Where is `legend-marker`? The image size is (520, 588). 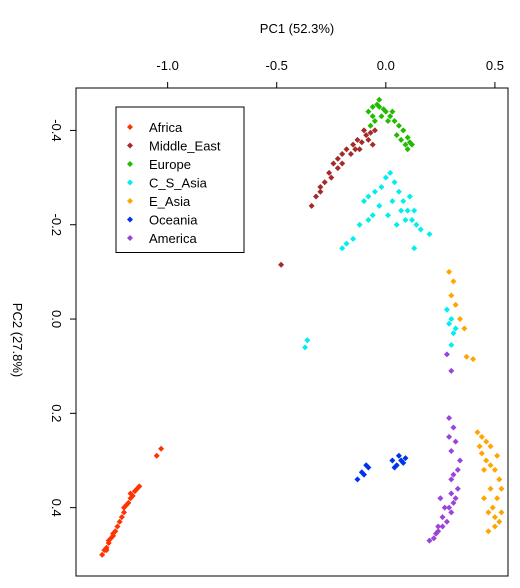
legend-marker is located at coordinates (130, 219).